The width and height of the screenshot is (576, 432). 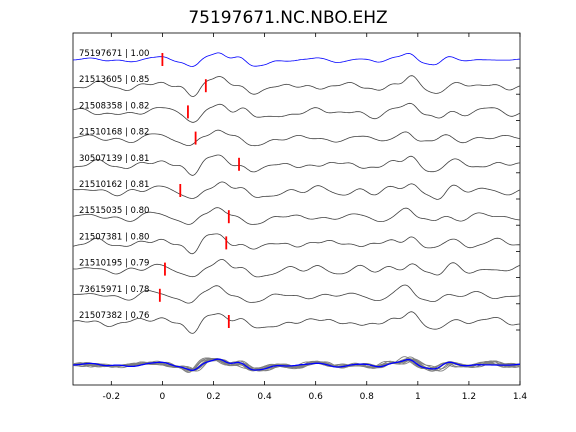 I want to click on chart-title: 75197671.NC.NBO.EHZ, so click(x=288, y=18).